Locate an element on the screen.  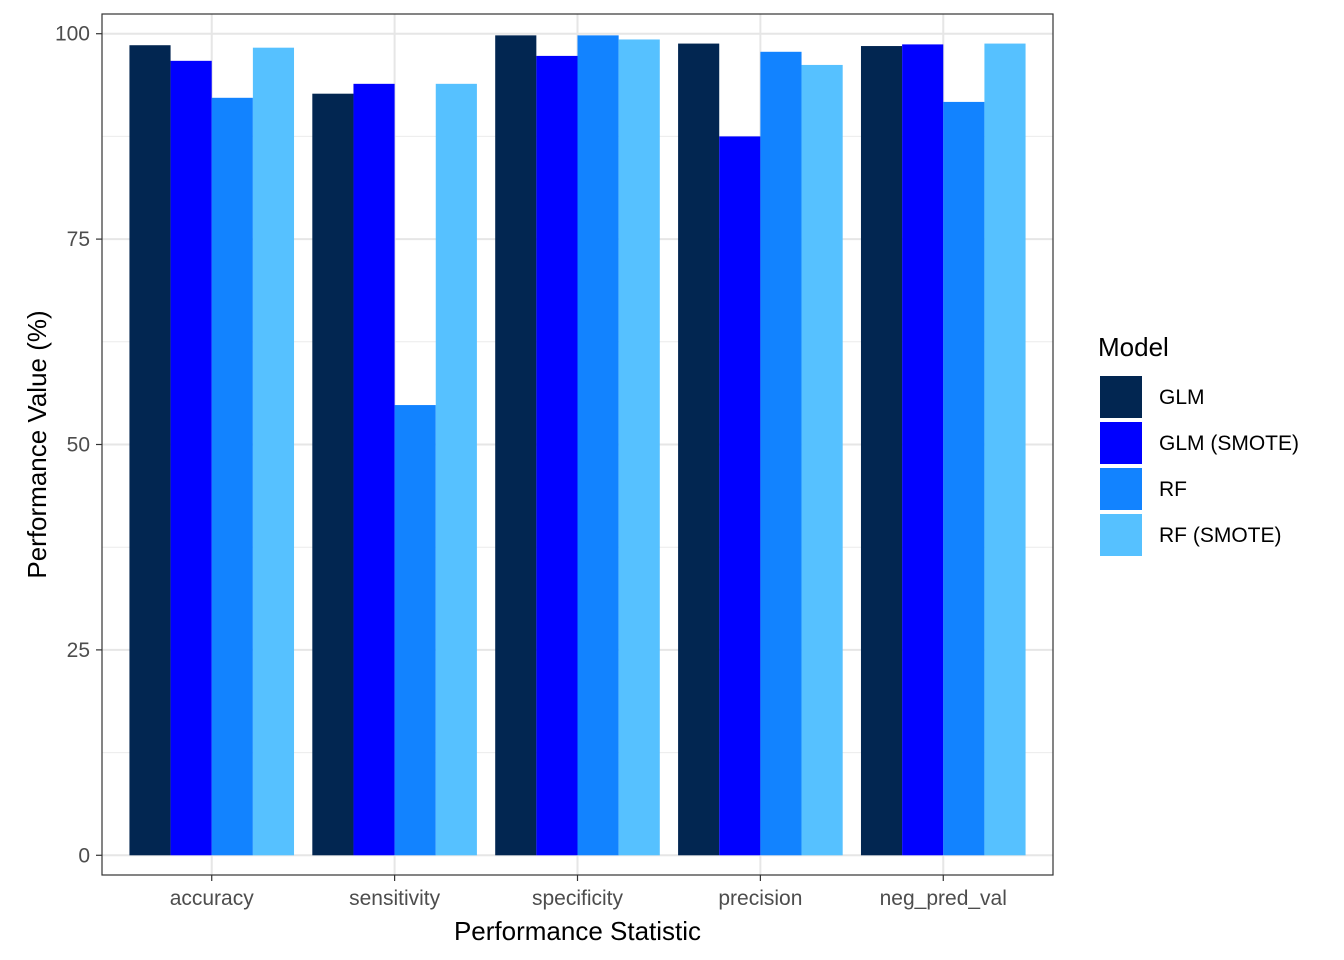
y-axis-title: Performance Value (%) is located at coordinates (37, 444).